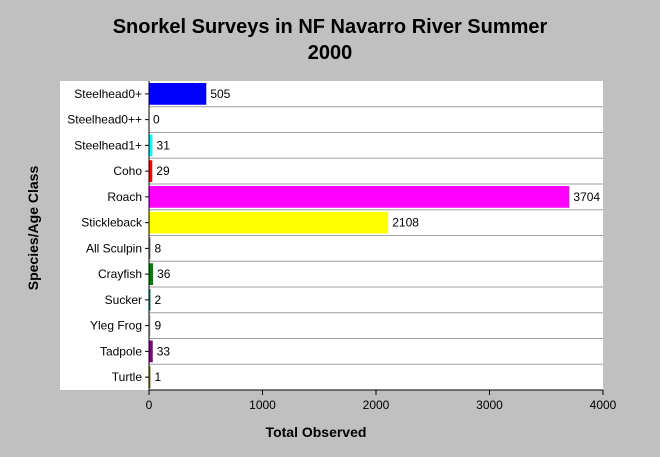 Image resolution: width=660 pixels, height=457 pixels. Describe the element at coordinates (151, 171) in the screenshot. I see `bar-coho` at that location.